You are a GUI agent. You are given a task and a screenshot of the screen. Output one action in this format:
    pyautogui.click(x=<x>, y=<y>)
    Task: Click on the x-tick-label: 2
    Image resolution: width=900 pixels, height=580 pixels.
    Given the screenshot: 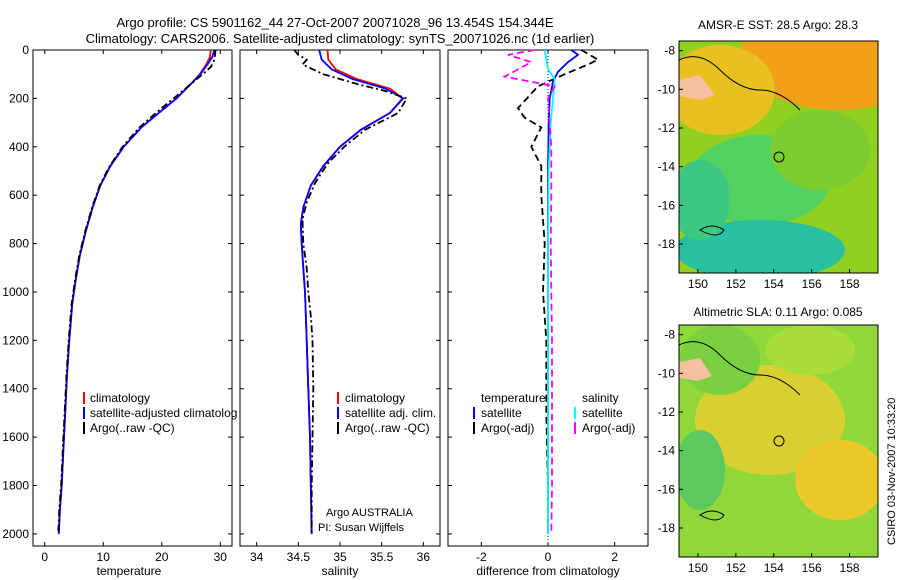 What is the action you would take?
    pyautogui.click(x=614, y=557)
    